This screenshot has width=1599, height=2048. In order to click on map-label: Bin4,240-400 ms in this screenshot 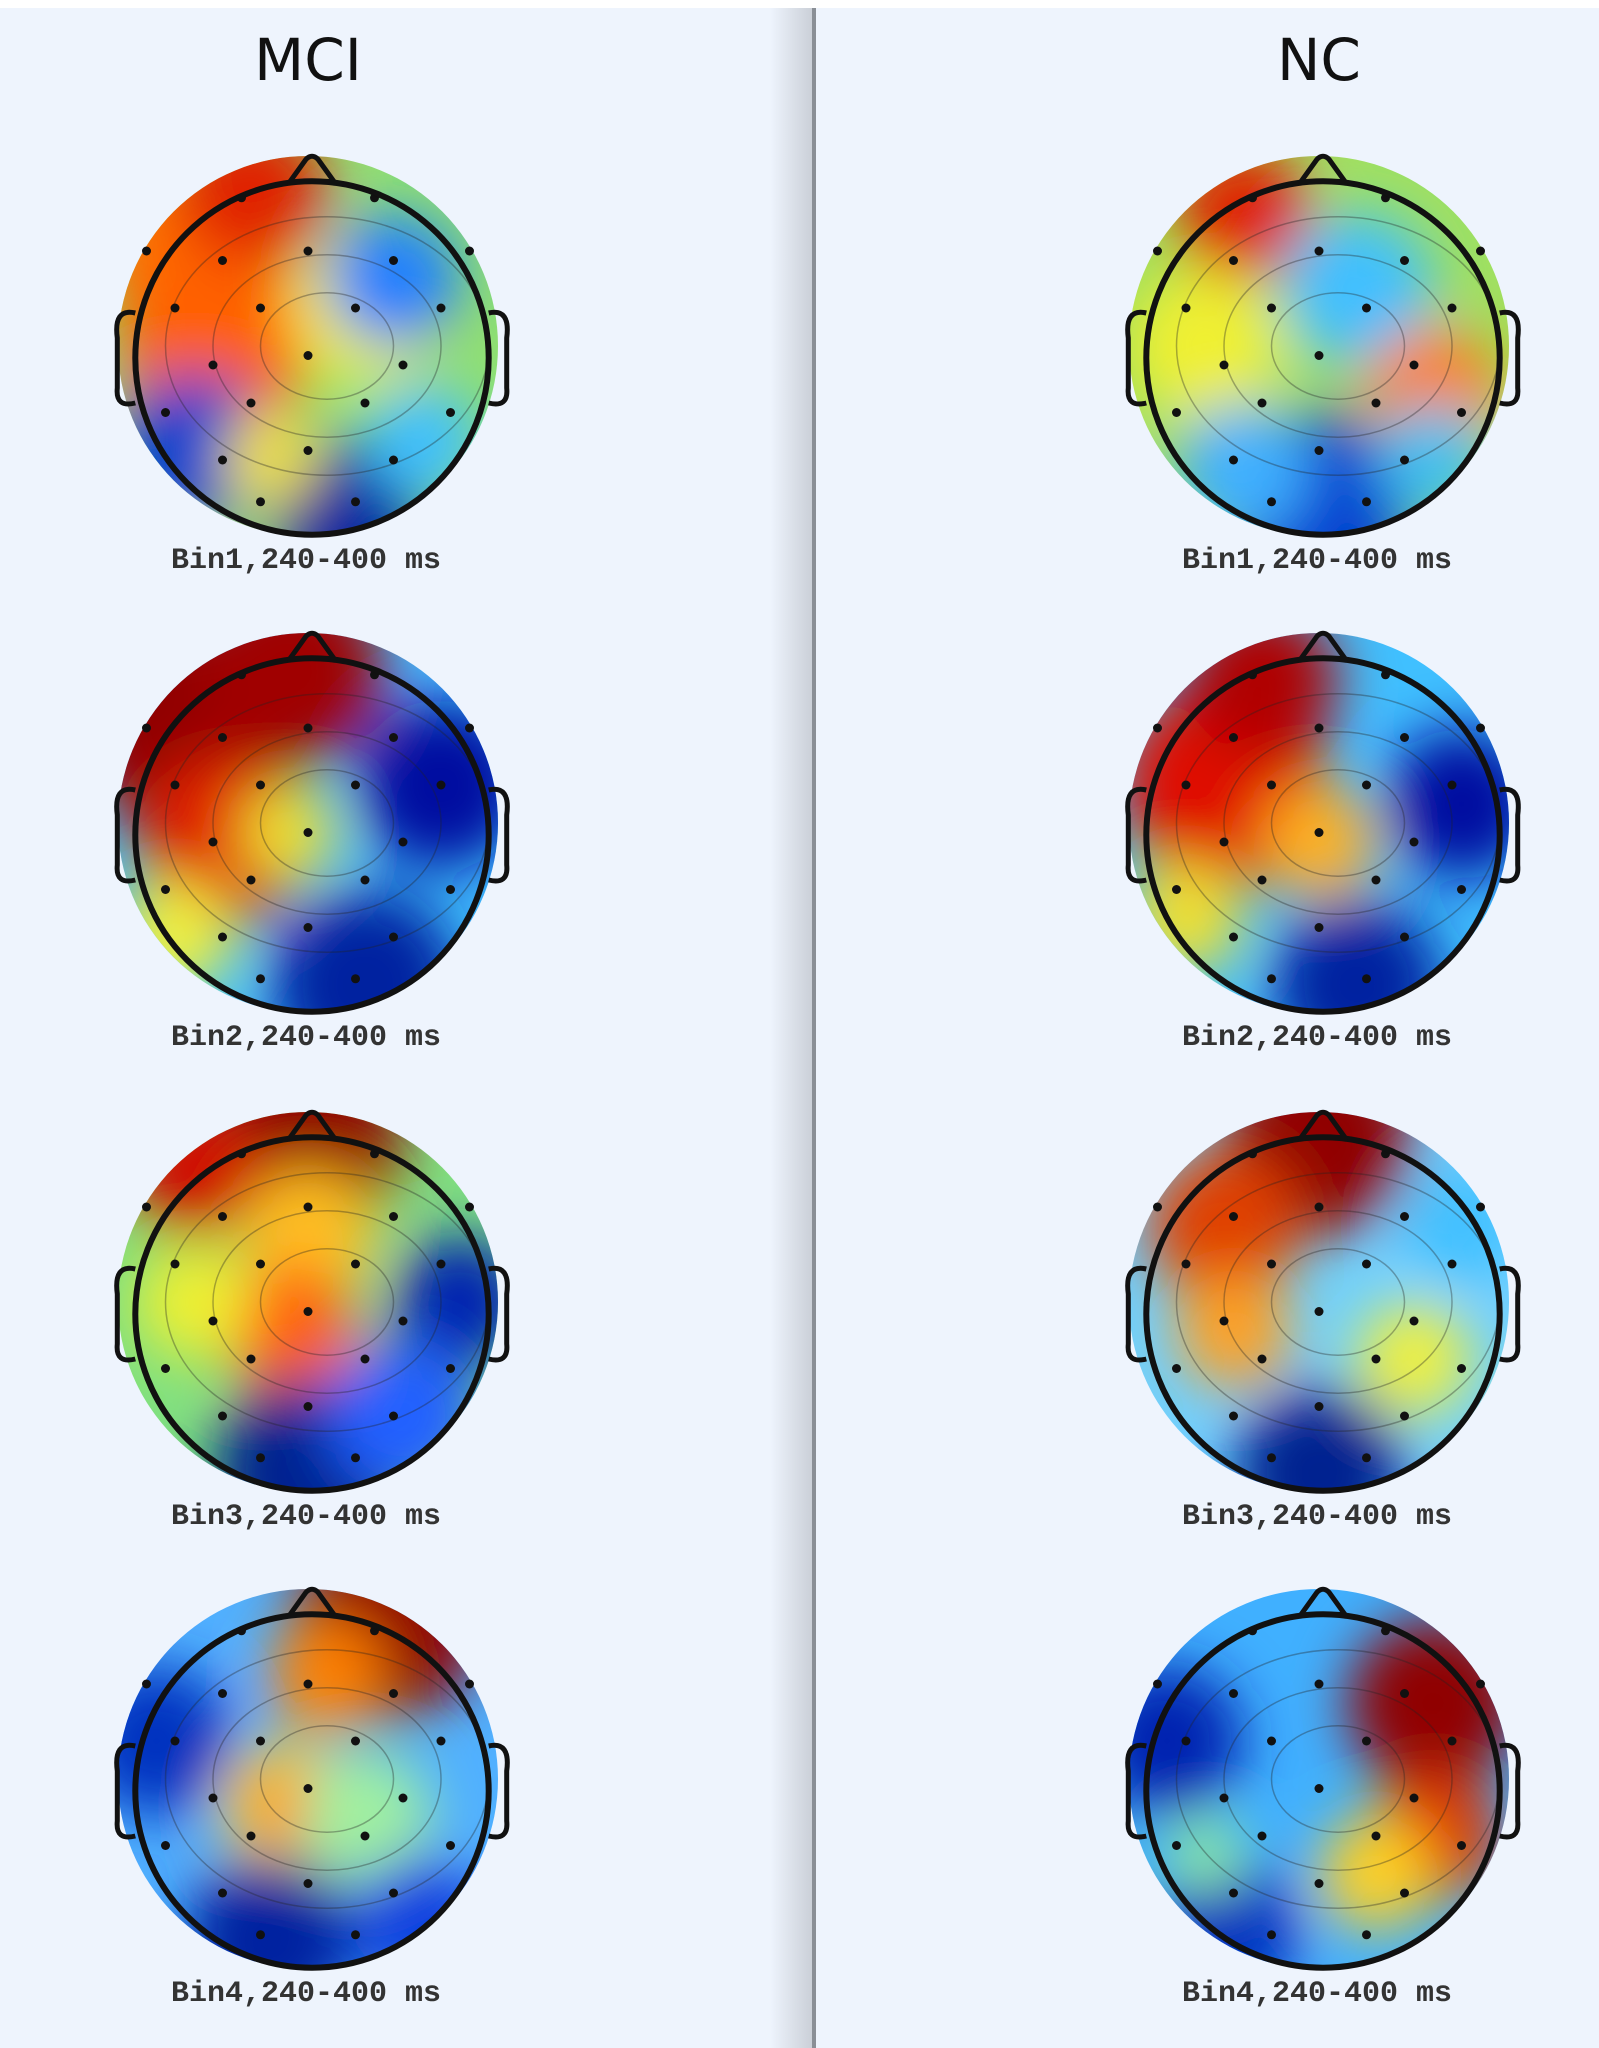, I will do `click(306, 1994)`.